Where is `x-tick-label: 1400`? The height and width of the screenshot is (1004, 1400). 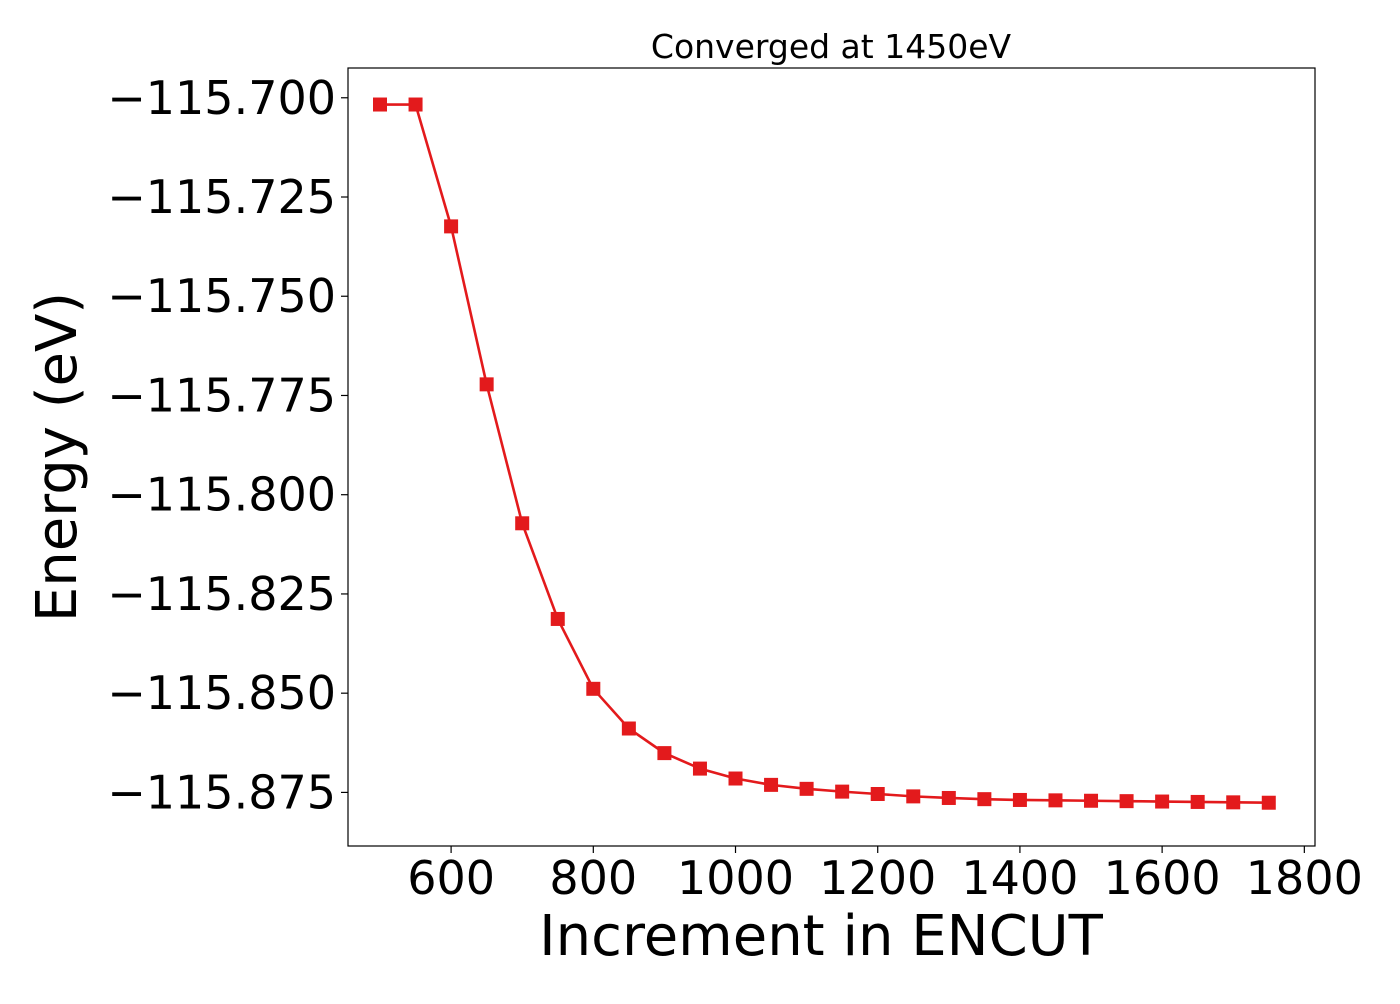 x-tick-label: 1400 is located at coordinates (1019, 878).